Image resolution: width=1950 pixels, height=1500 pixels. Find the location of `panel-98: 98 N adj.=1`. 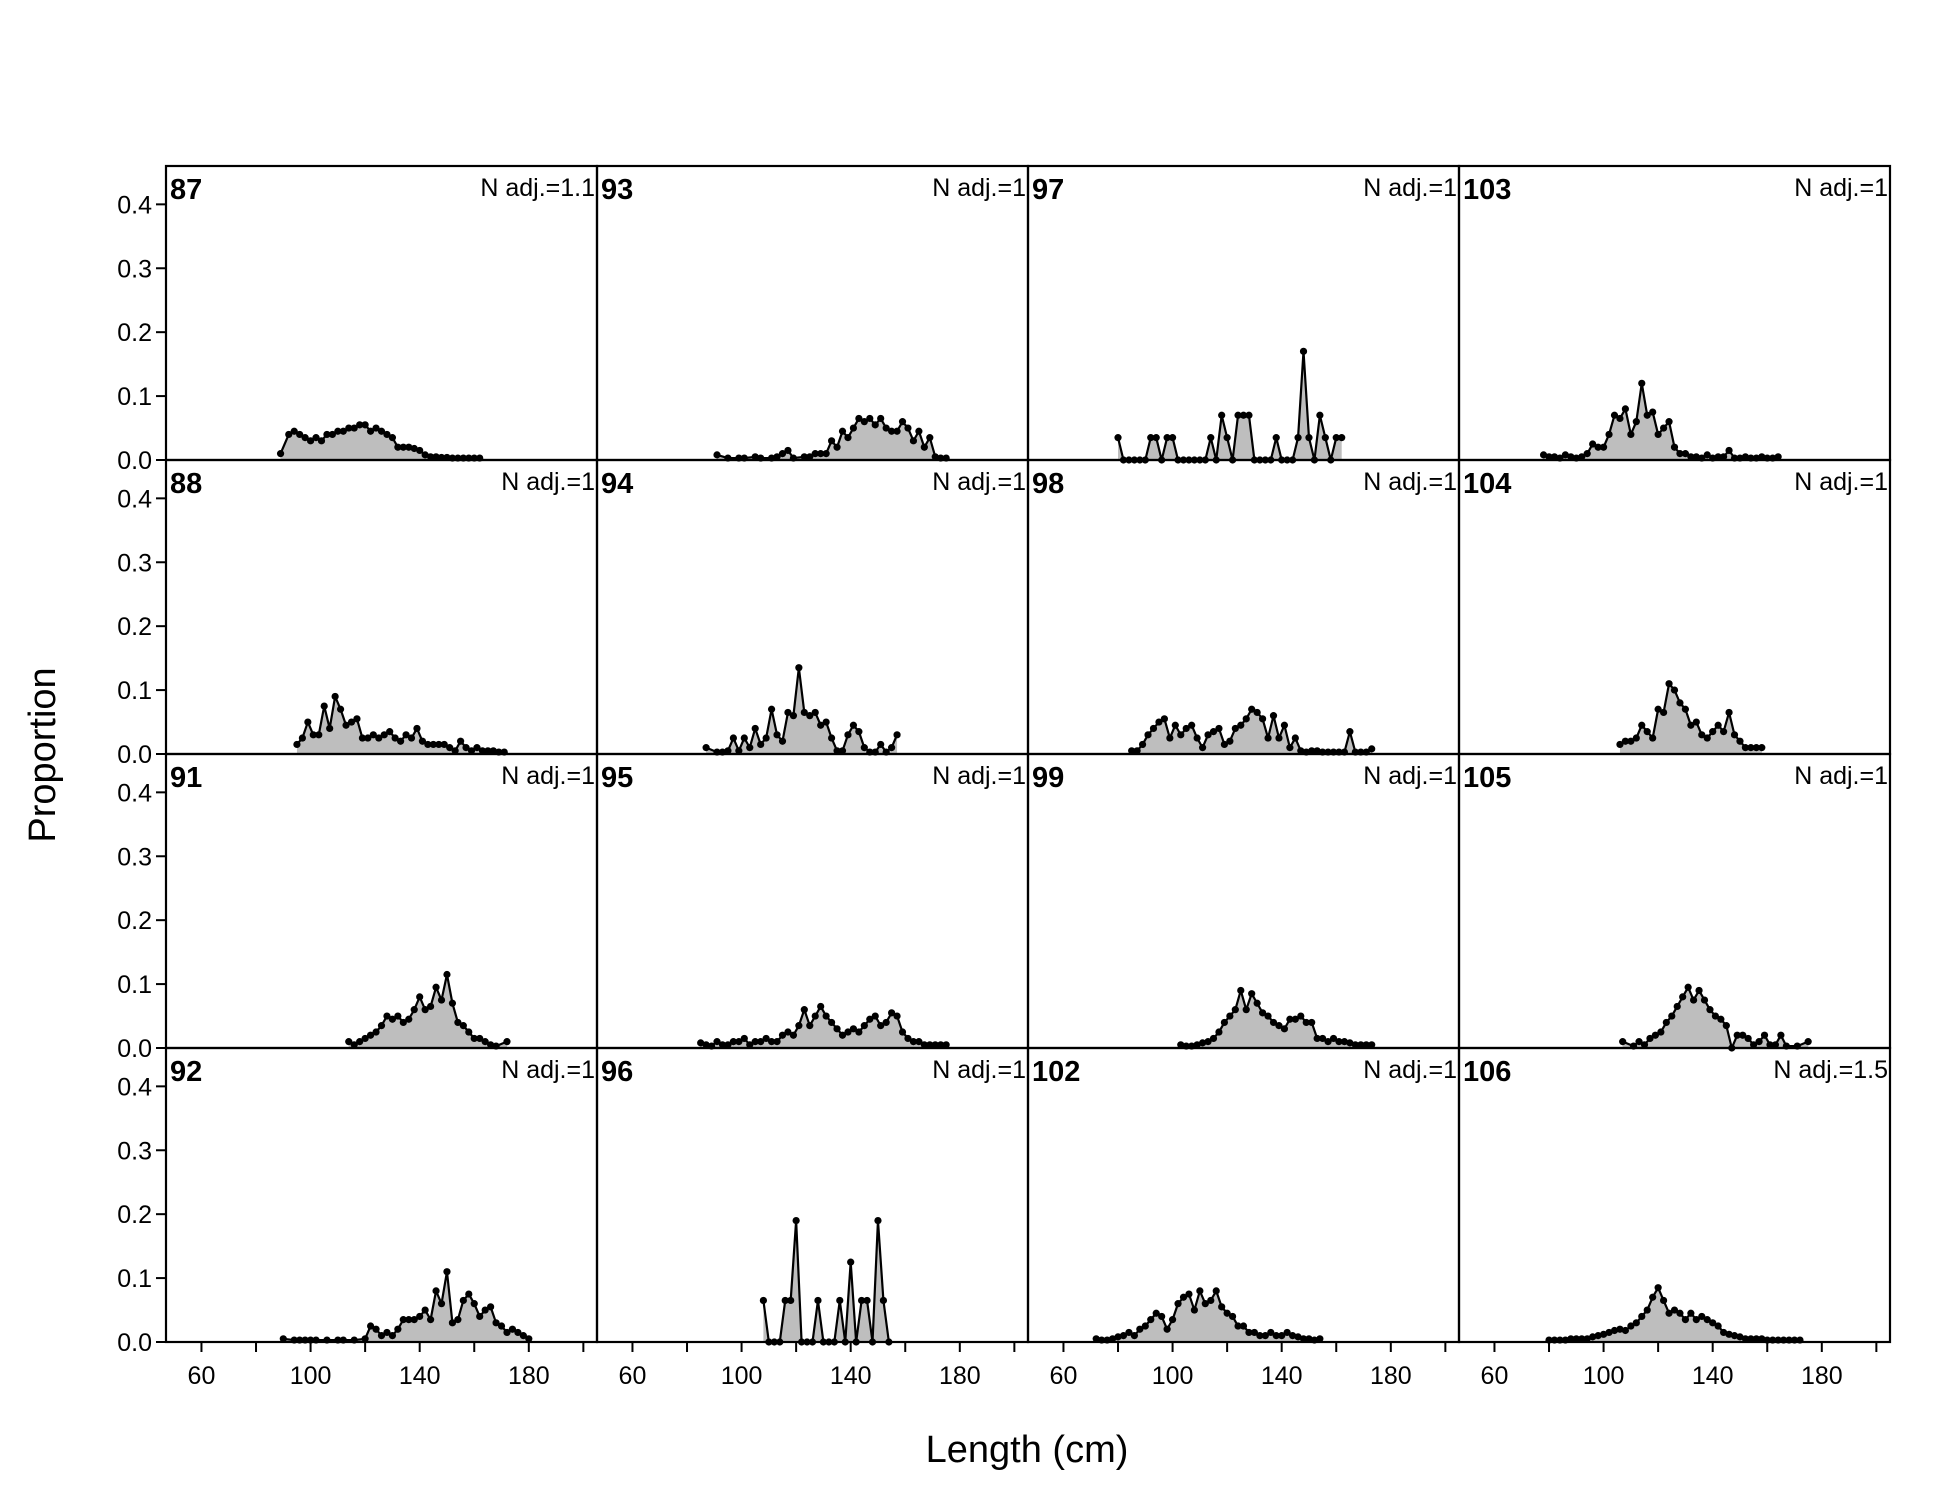

panel-98: 98 N adj.=1 is located at coordinates (1243, 607).